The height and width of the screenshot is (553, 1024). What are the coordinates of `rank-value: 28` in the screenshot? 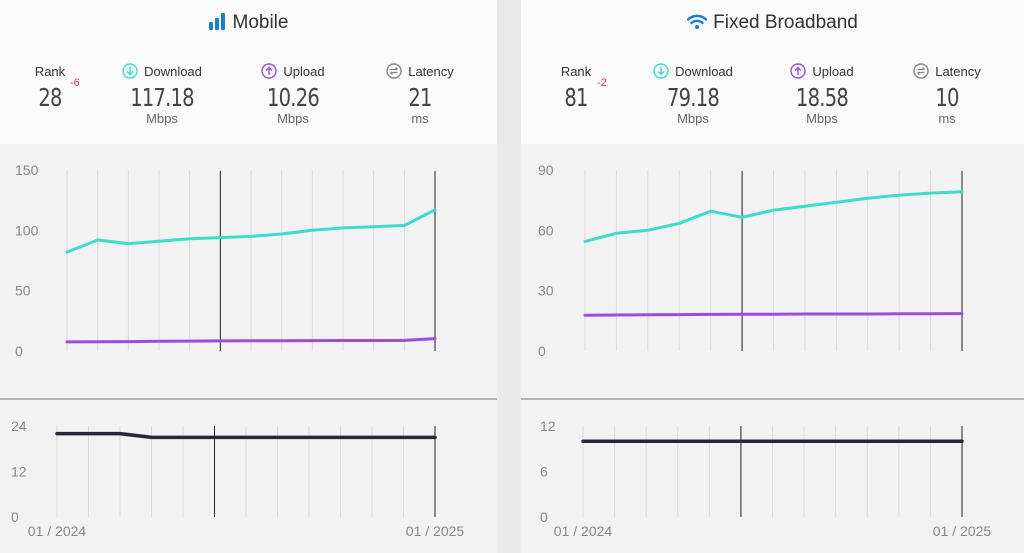 It's located at (50, 97).